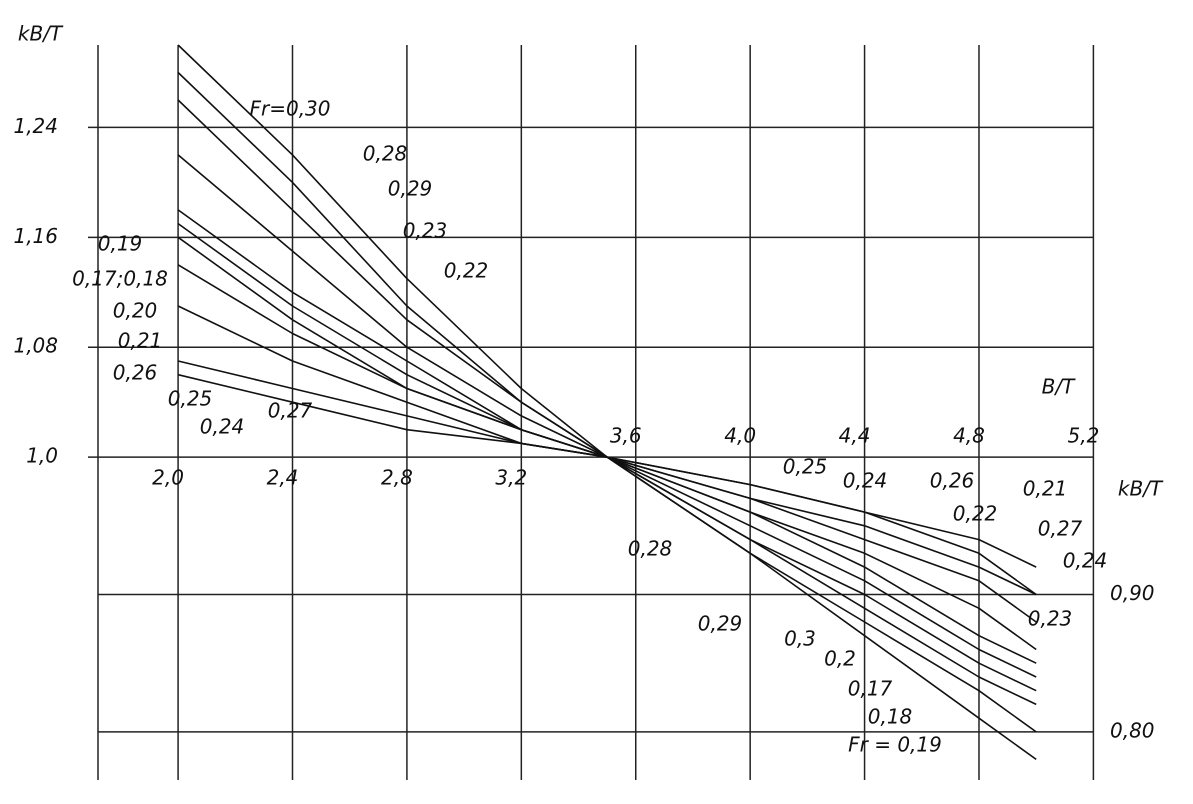  What do you see at coordinates (800, 639) in the screenshot?
I see `curve-label: 0,3` at bounding box center [800, 639].